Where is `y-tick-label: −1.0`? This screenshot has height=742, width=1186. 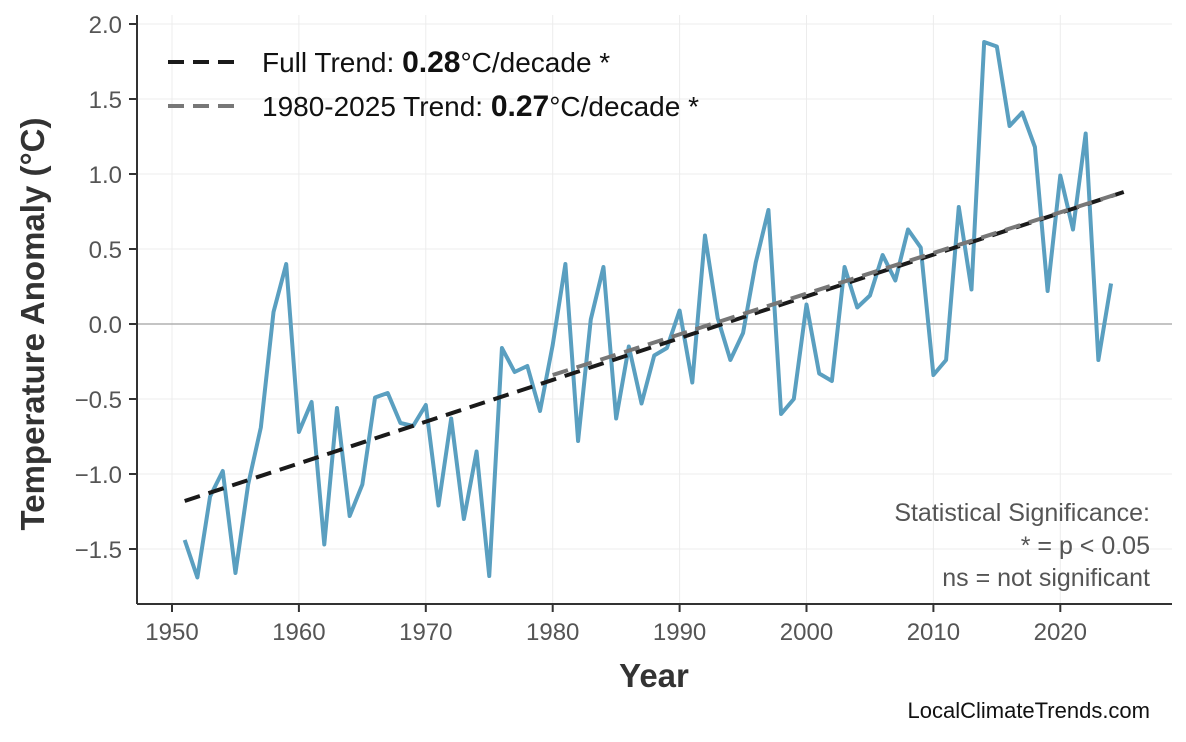 y-tick-label: −1.0 is located at coordinates (98, 475).